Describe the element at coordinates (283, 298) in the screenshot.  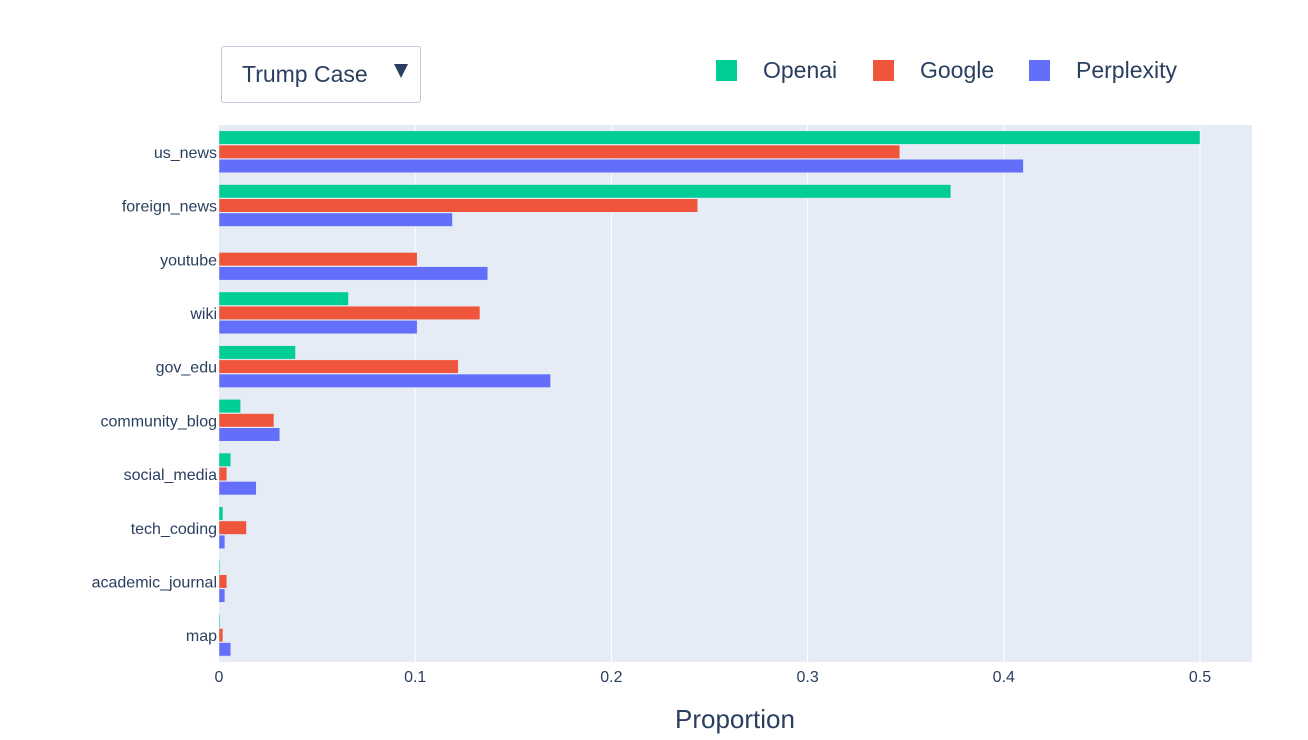
I see `bar-openai-wiki` at that location.